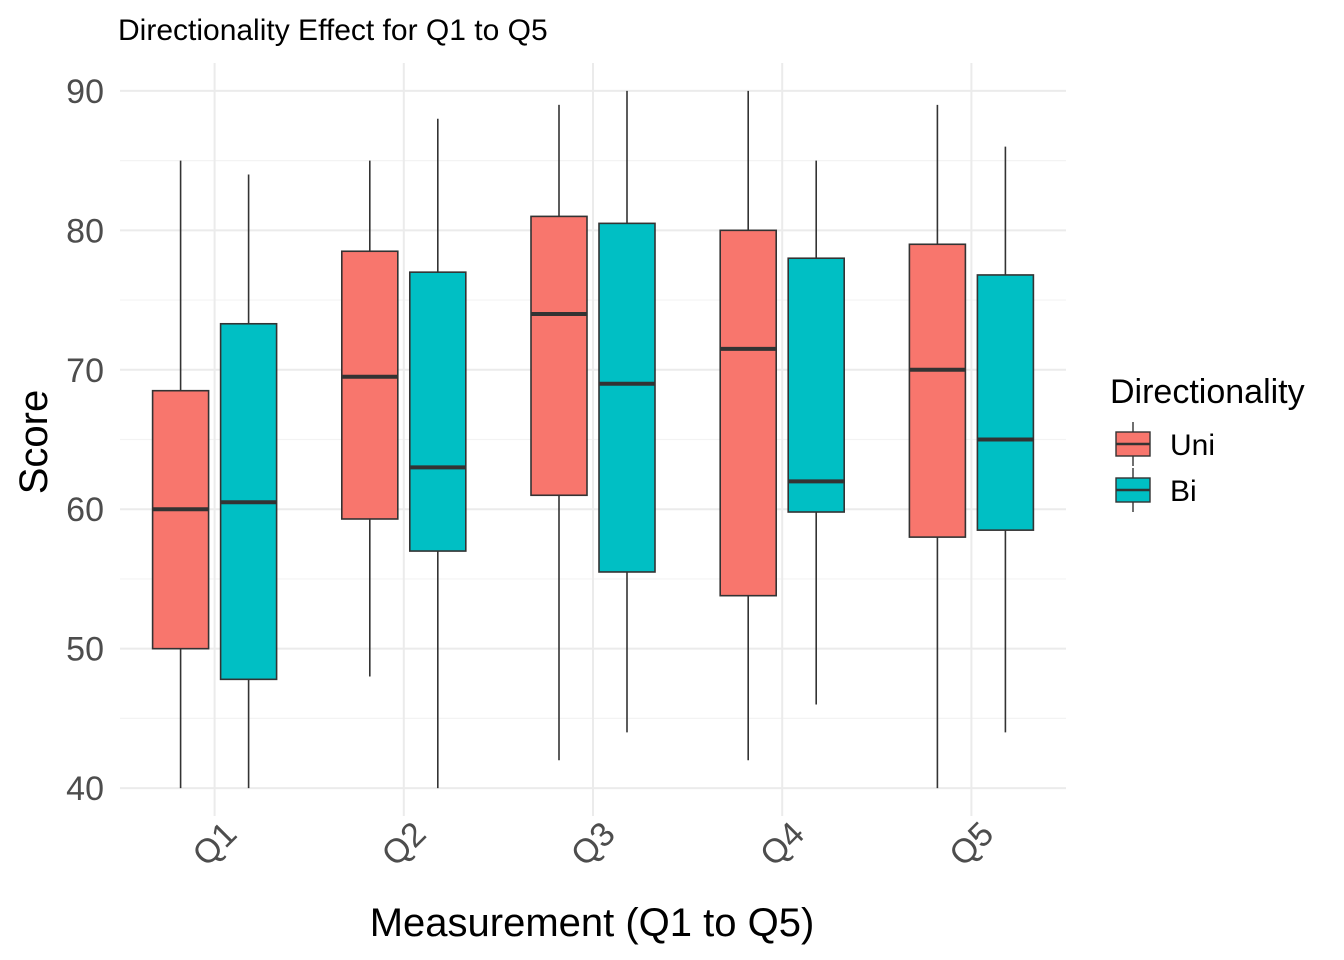  I want to click on legend: Directionality Uni Bi, so click(1207, 442).